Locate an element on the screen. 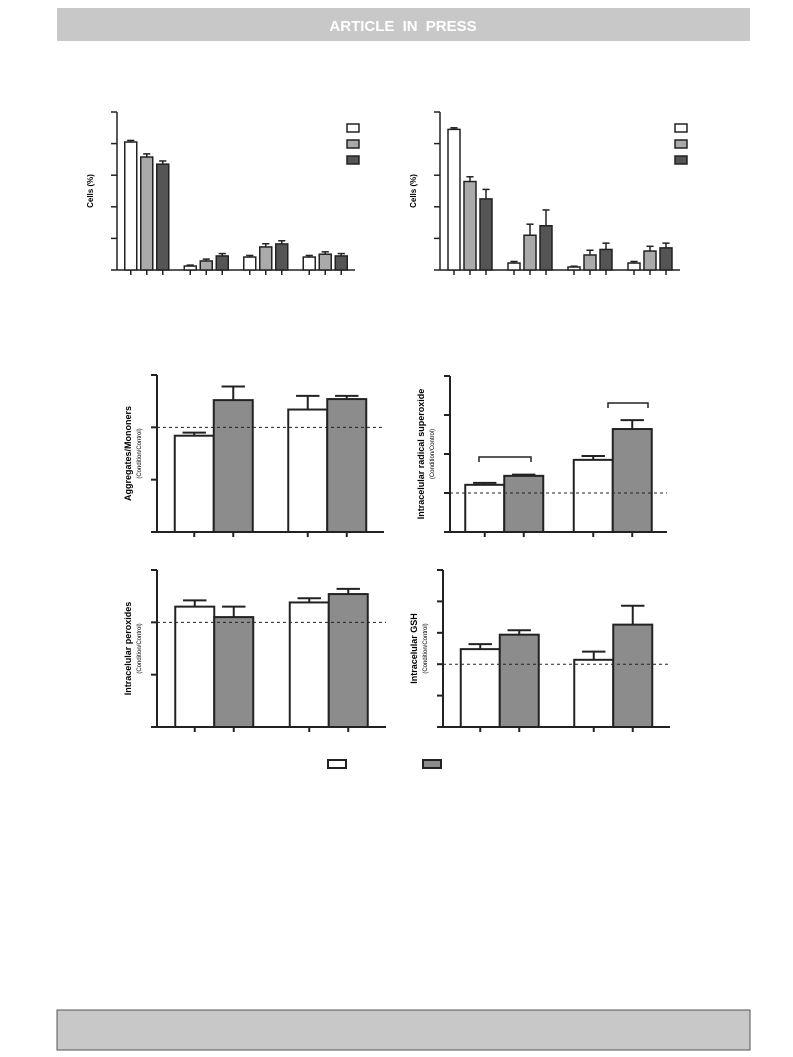 The width and height of the screenshot is (793, 1057). header-bar is located at coordinates (403, 24).